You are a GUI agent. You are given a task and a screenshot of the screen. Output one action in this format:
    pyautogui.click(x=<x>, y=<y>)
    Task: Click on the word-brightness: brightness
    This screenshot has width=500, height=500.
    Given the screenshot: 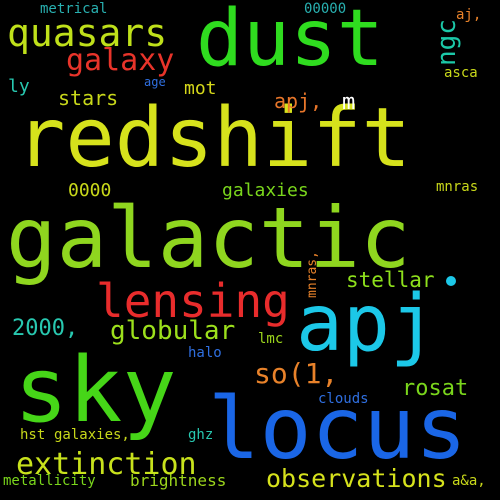 What is the action you would take?
    pyautogui.click(x=178, y=480)
    